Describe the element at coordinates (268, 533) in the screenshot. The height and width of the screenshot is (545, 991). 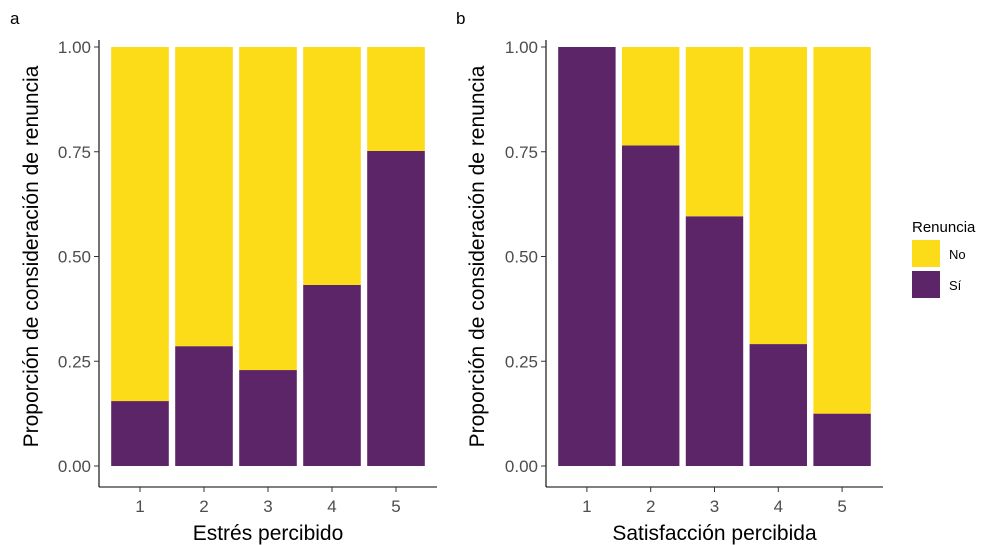
I see `x-axis-title: Estrés percibido` at that location.